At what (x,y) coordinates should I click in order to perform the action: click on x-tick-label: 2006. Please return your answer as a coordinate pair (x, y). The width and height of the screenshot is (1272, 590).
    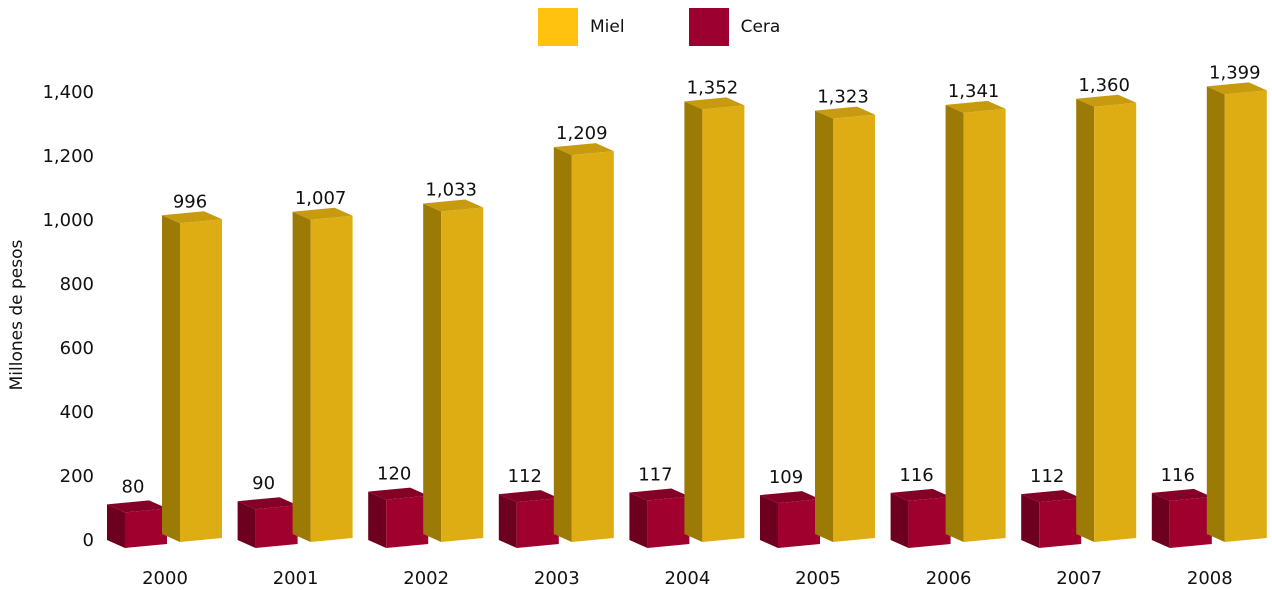
    Looking at the image, I should click on (949, 578).